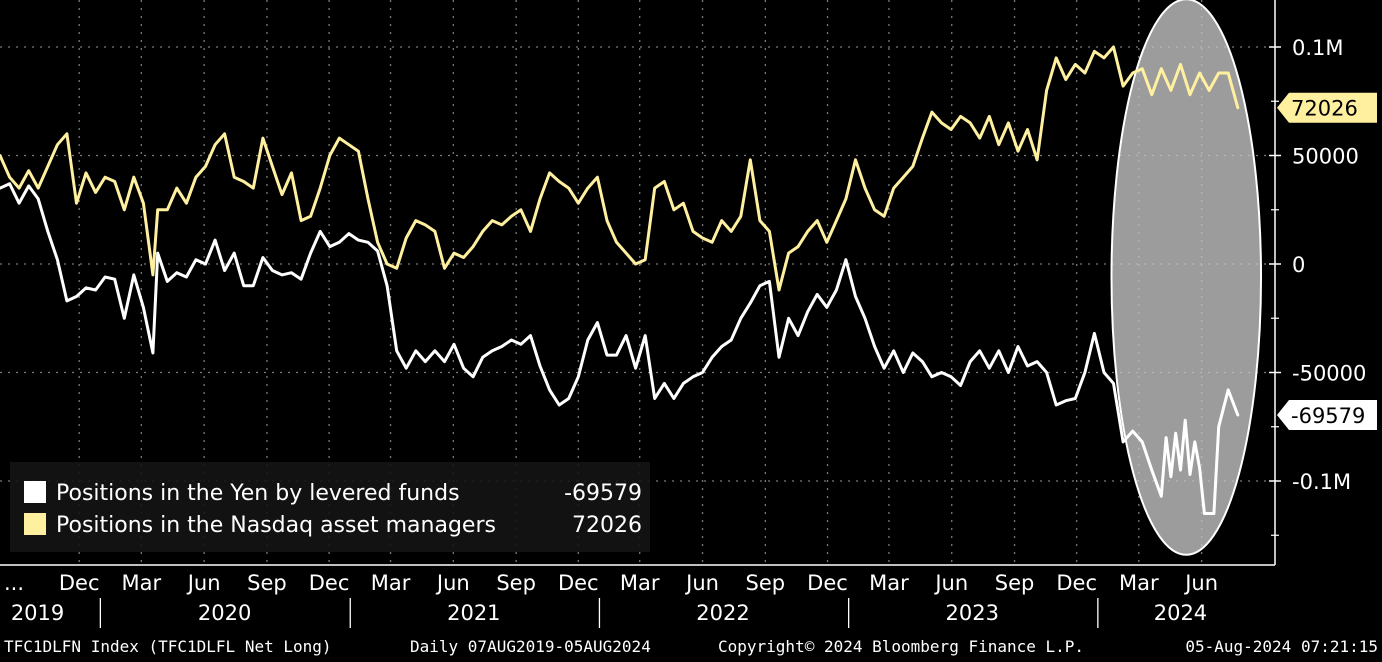  I want to click on y-tick-label: 0.1M, so click(1318, 48).